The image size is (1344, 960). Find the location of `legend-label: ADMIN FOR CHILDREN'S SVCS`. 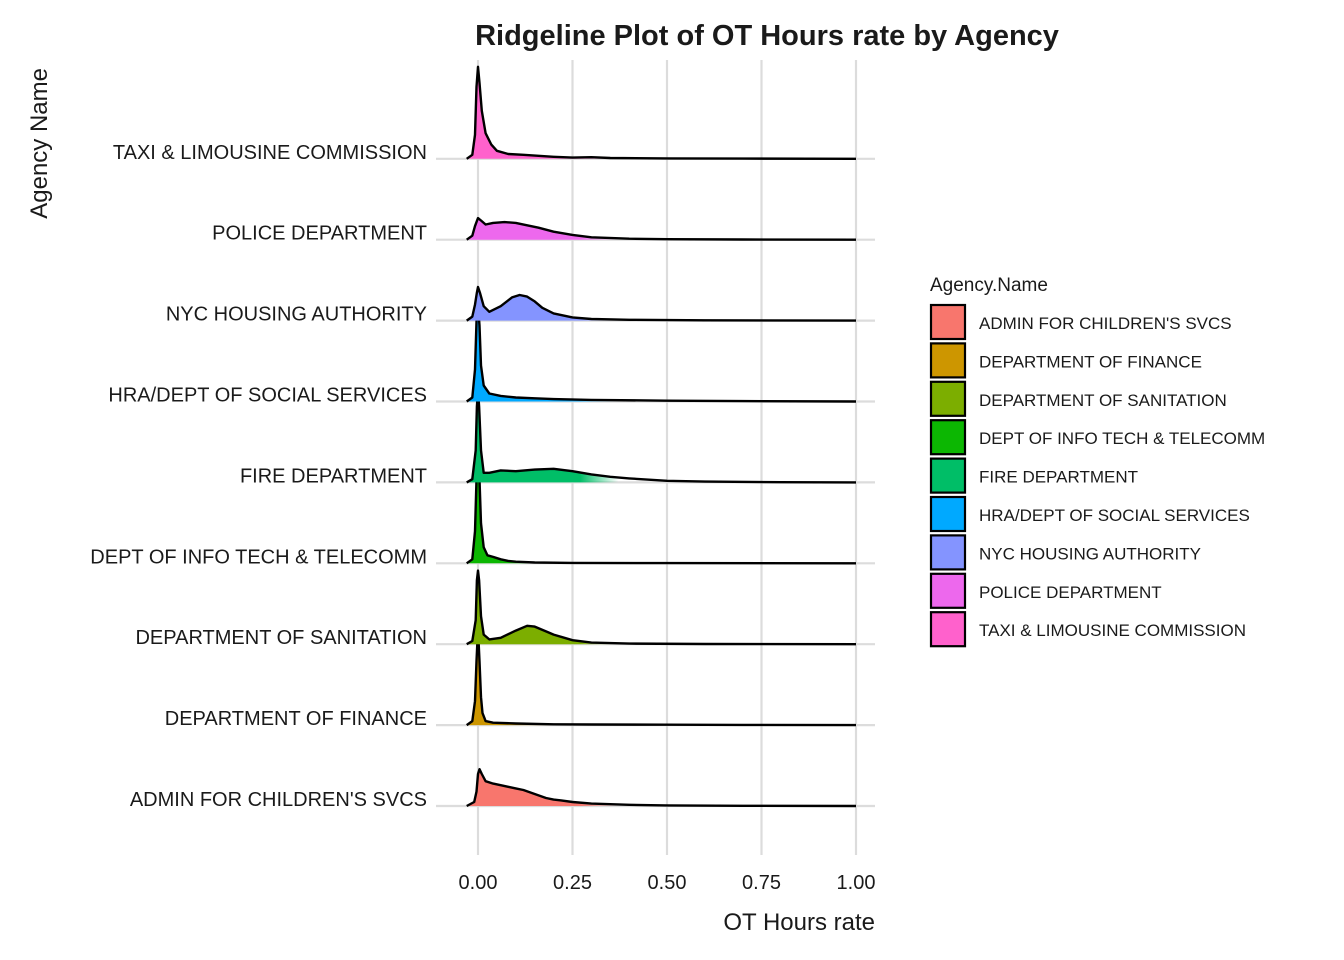

legend-label: ADMIN FOR CHILDREN'S SVCS is located at coordinates (1105, 323).